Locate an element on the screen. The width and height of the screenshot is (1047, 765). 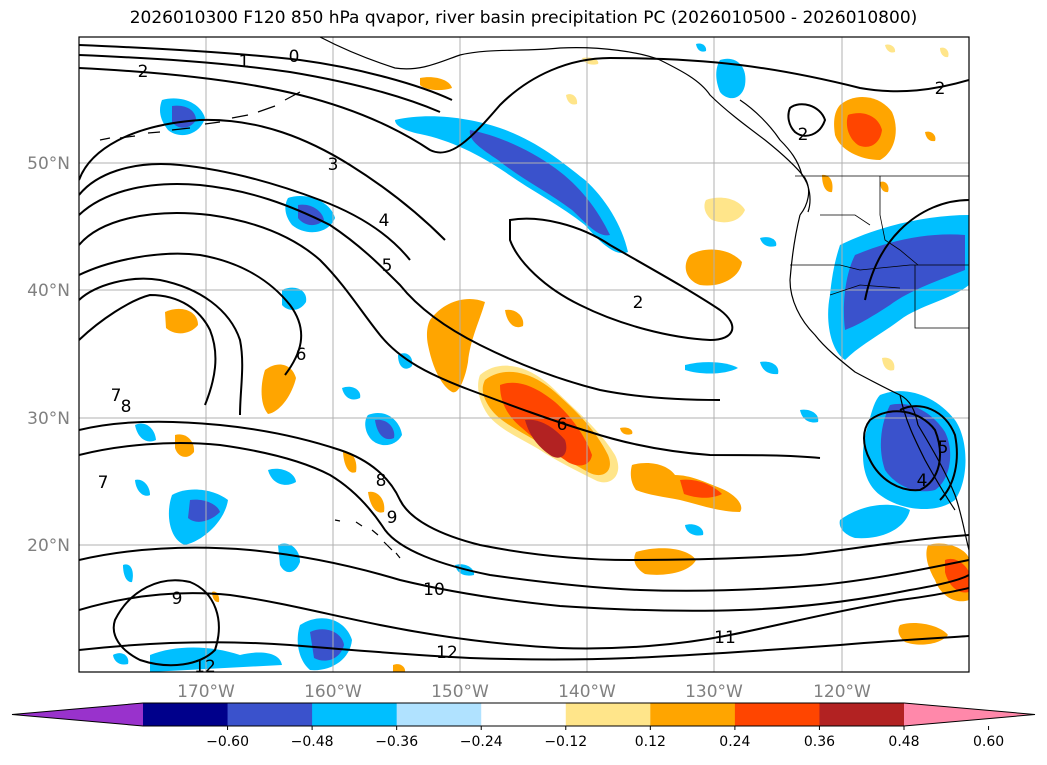
contour-label: 0 is located at coordinates (294, 57).